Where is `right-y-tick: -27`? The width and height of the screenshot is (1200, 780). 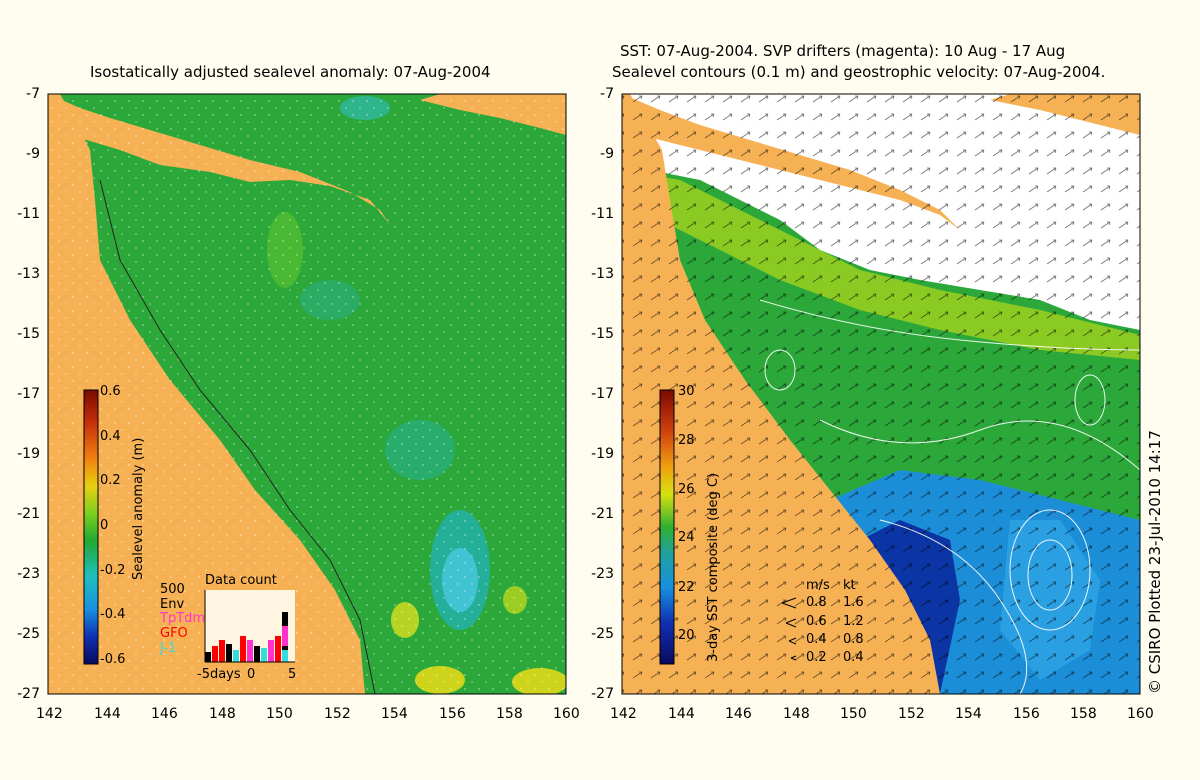
right-y-tick: -27 is located at coordinates (602, 694).